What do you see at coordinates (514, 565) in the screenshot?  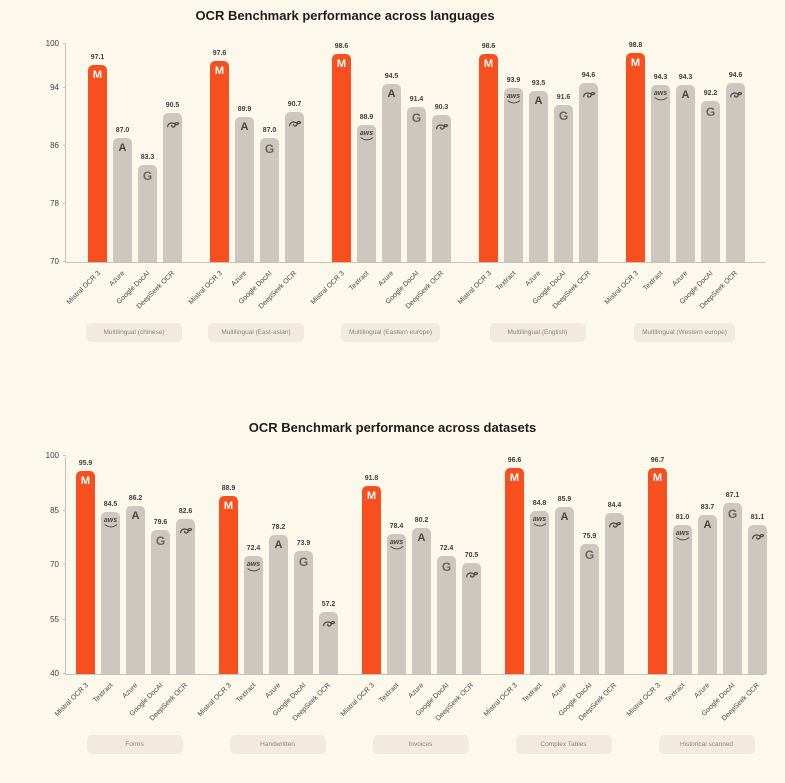 I see `bar: 96.6 M` at bounding box center [514, 565].